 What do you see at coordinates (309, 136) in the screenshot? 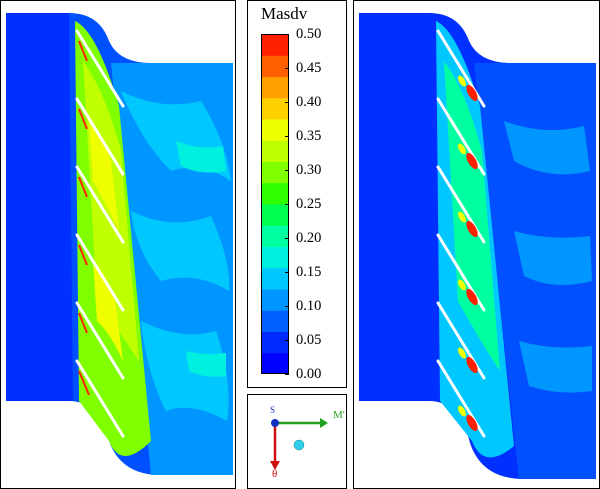
I see `legend-tick-label: 0.35` at bounding box center [309, 136].